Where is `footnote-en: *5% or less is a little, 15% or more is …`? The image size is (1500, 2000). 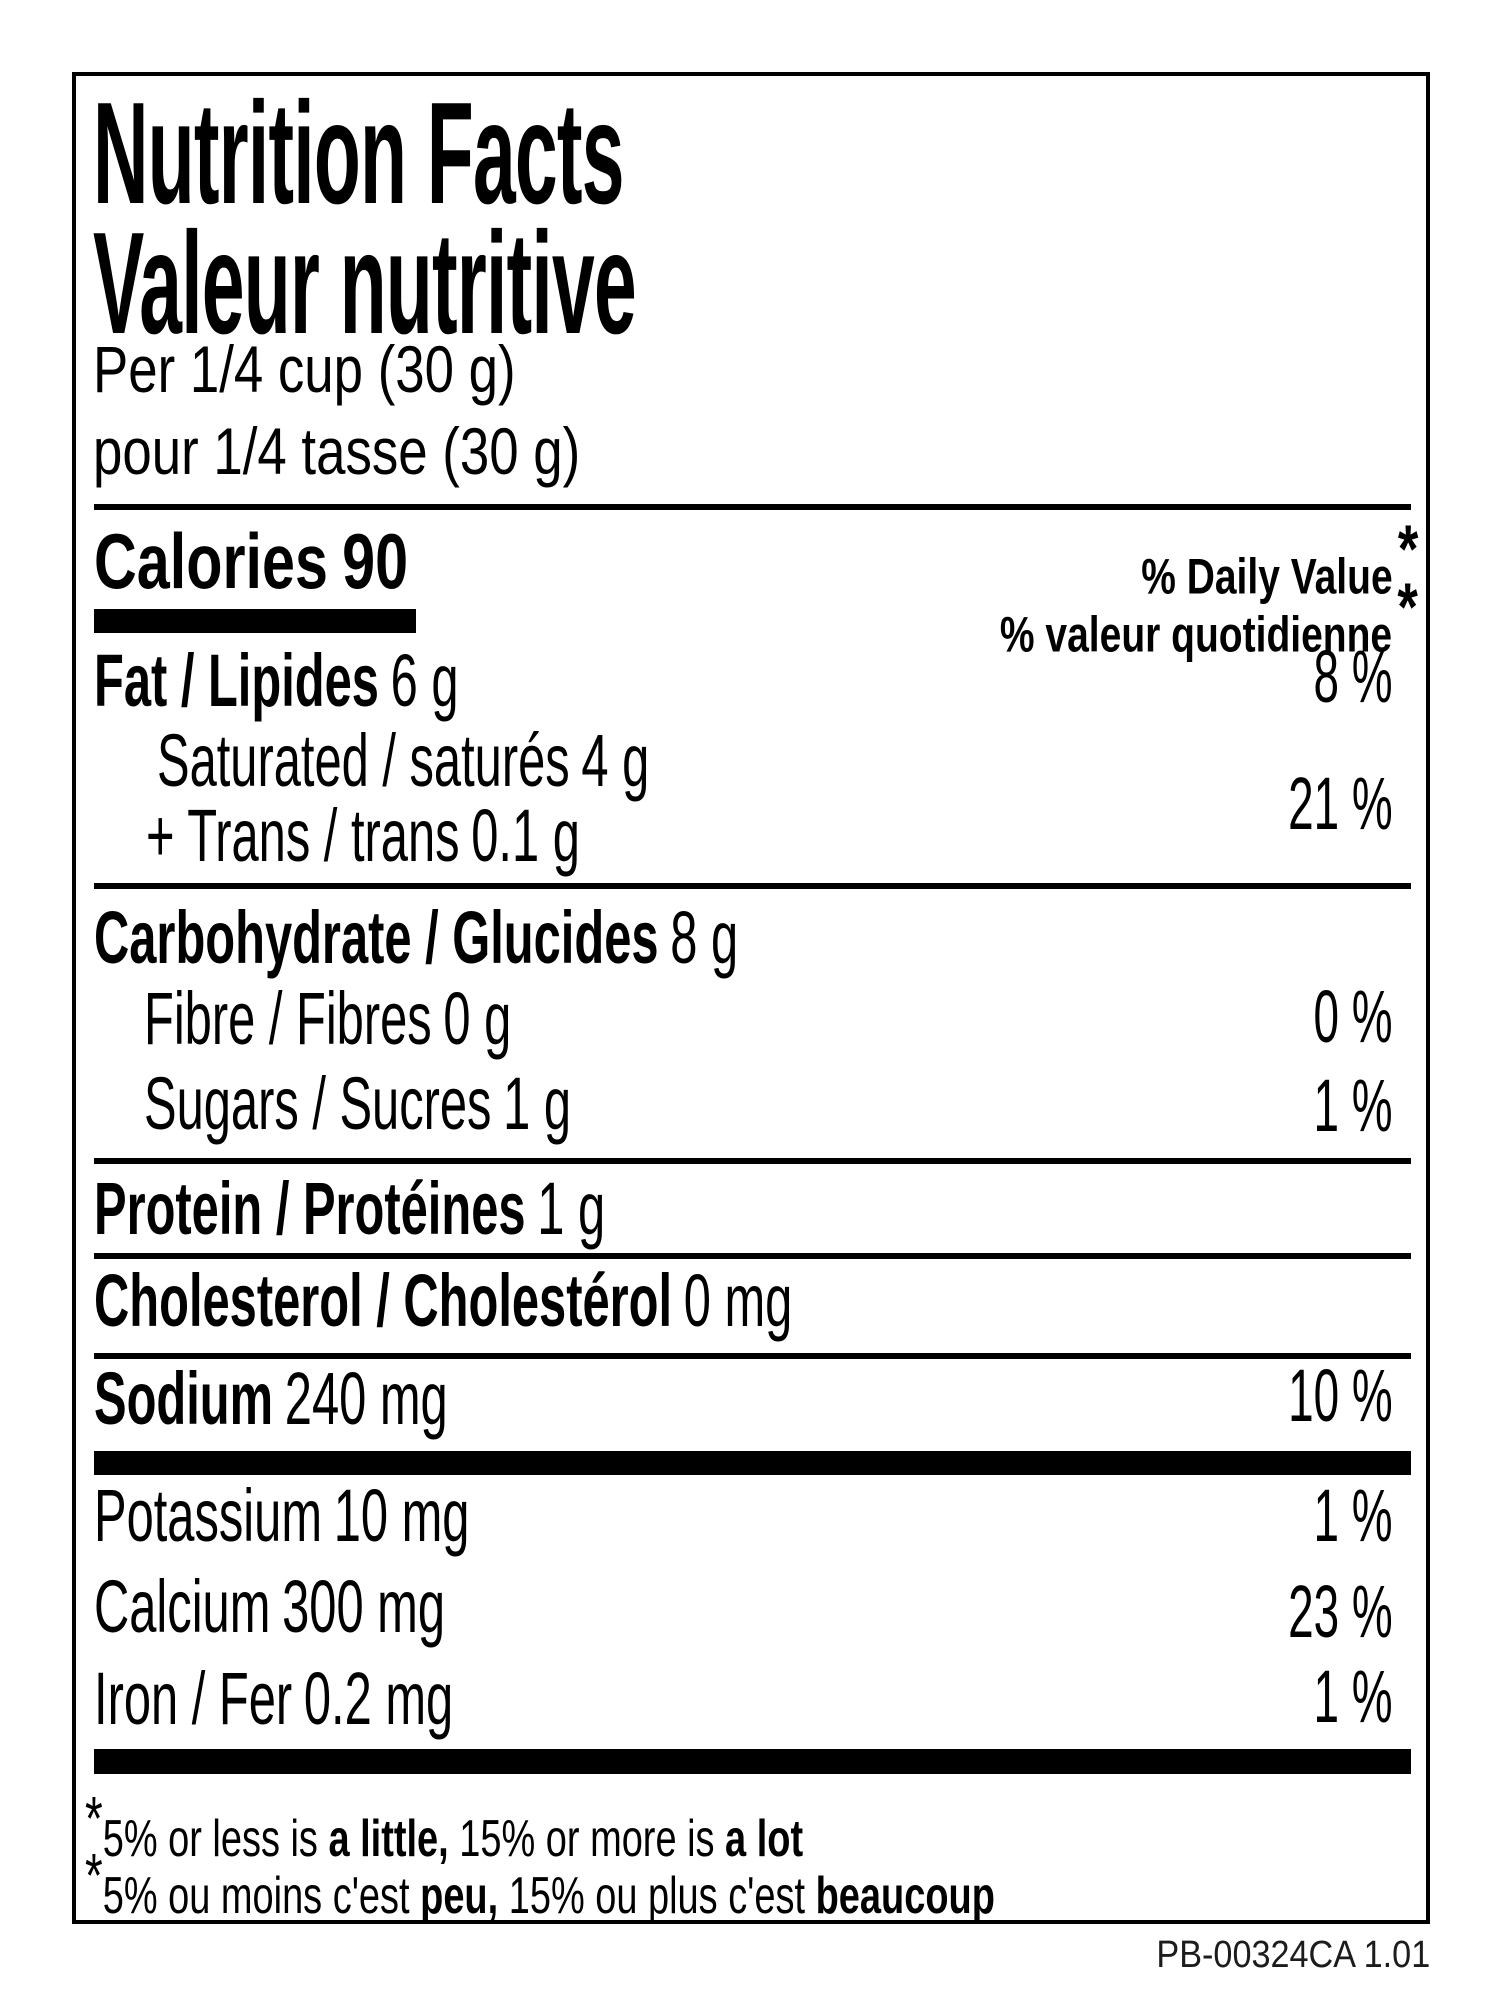
footnote-en: *5% or less is a little, 15% or more is … is located at coordinates (444, 1827).